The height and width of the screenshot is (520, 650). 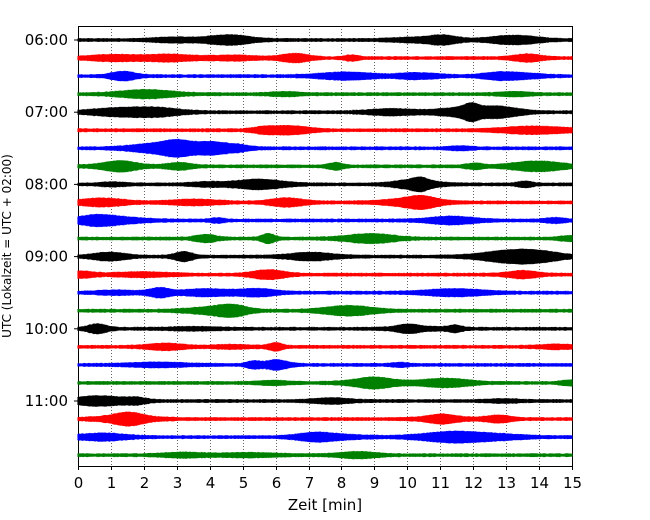 What do you see at coordinates (375, 483) in the screenshot?
I see `x-tick-label: 9` at bounding box center [375, 483].